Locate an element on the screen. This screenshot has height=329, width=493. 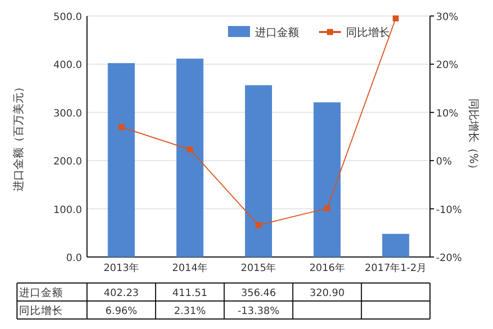
data-label: 2.31% is located at coordinates (190, 311).